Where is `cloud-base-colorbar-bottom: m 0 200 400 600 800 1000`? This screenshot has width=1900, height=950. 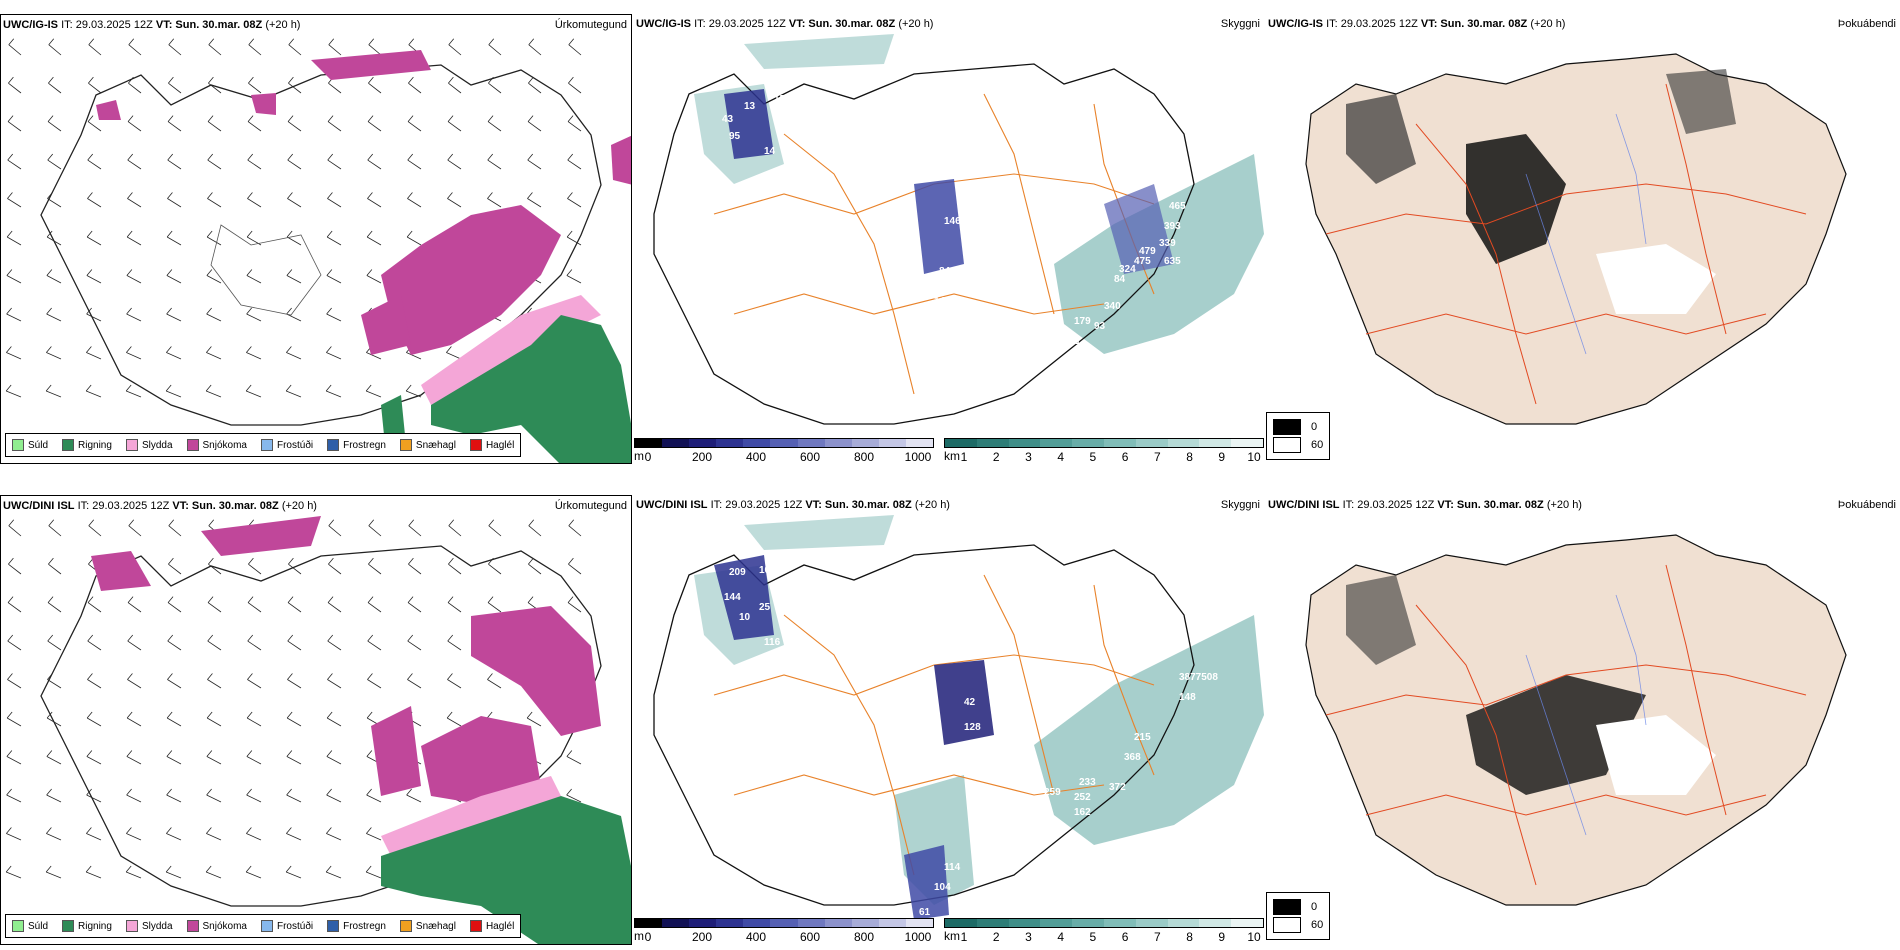 cloud-base-colorbar-bottom: m 0 200 400 600 800 1000 is located at coordinates (784, 931).